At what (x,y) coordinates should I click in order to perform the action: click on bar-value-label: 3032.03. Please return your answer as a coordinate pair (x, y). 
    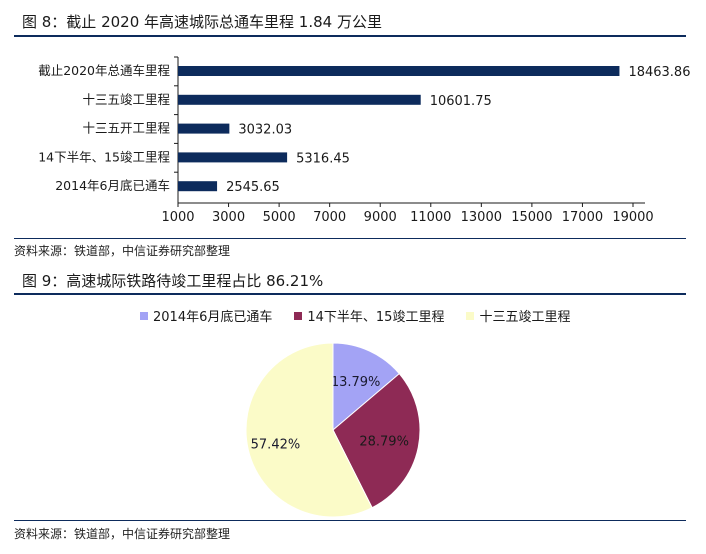
    Looking at the image, I should click on (265, 130).